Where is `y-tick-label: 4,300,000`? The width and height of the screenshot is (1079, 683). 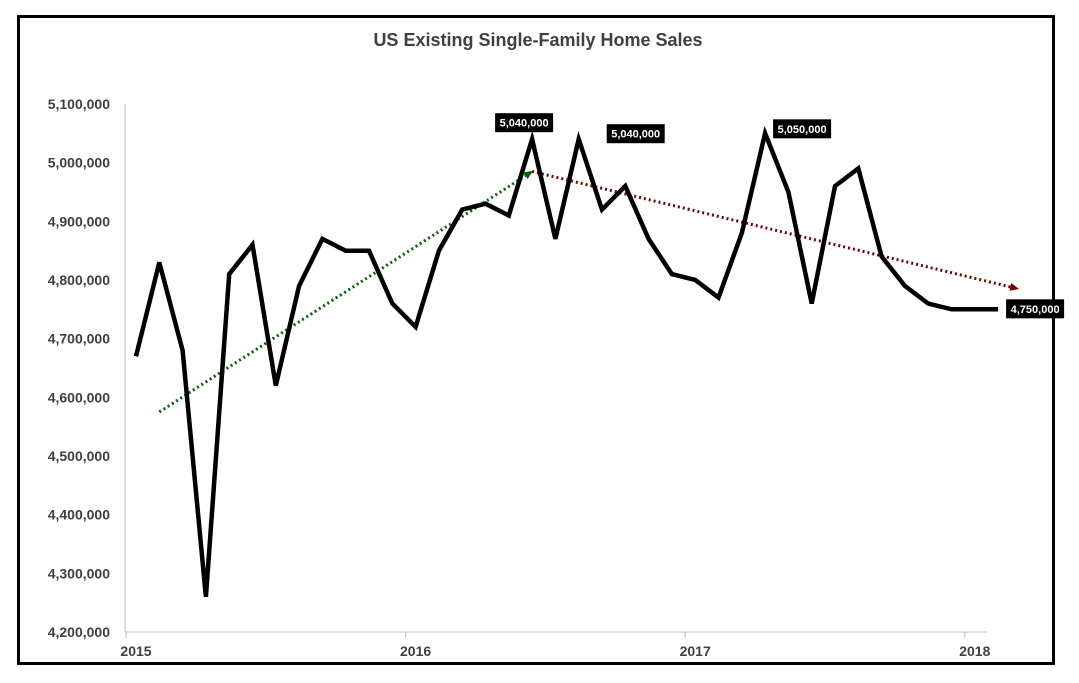
y-tick-label: 4,300,000 is located at coordinates (79, 573).